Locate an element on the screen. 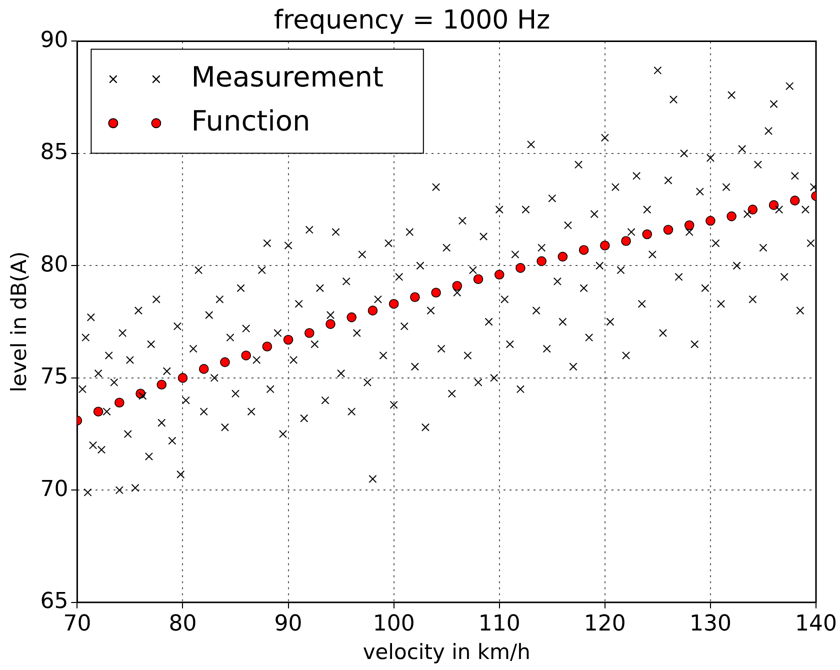 The image size is (840, 670). y-tick-label: 90 is located at coordinates (54, 40).